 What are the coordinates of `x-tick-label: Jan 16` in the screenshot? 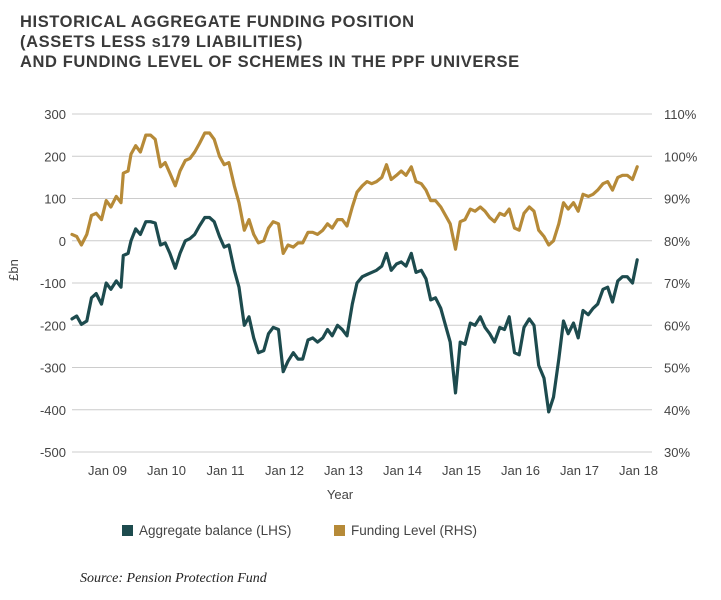 It's located at (520, 470).